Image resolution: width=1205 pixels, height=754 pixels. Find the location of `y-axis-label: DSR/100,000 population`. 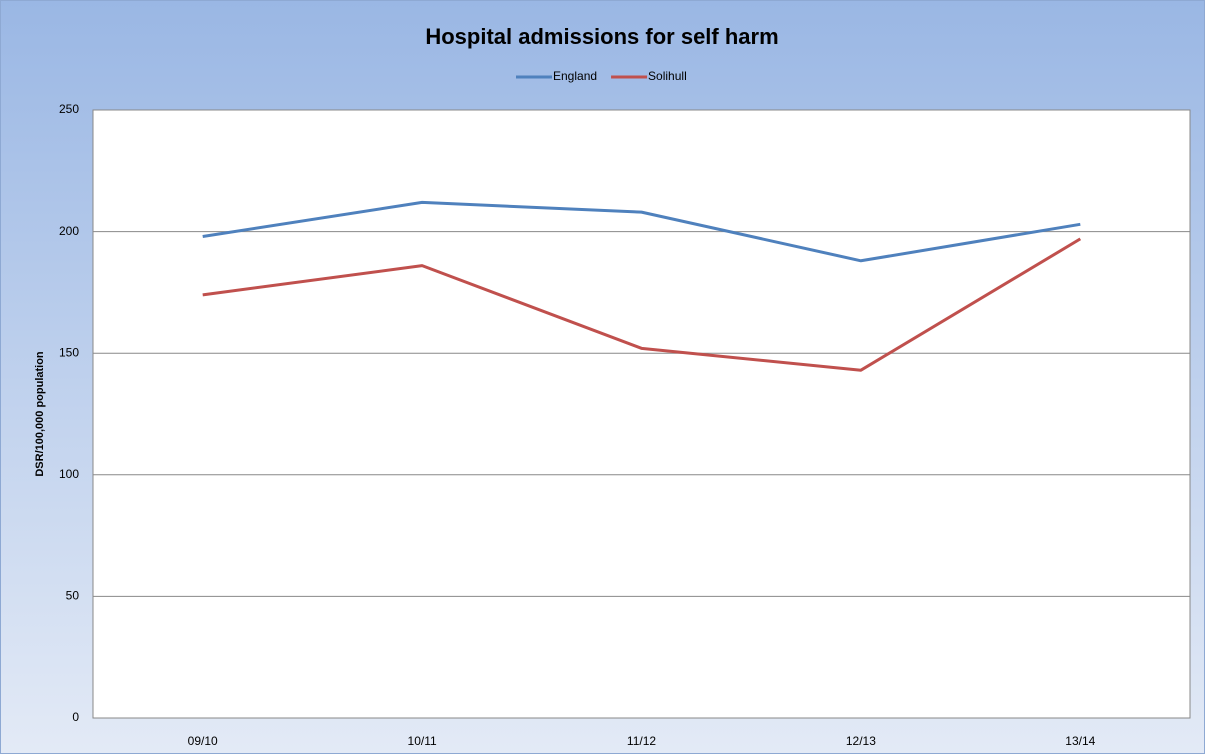

y-axis-label: DSR/100,000 population is located at coordinates (40, 414).